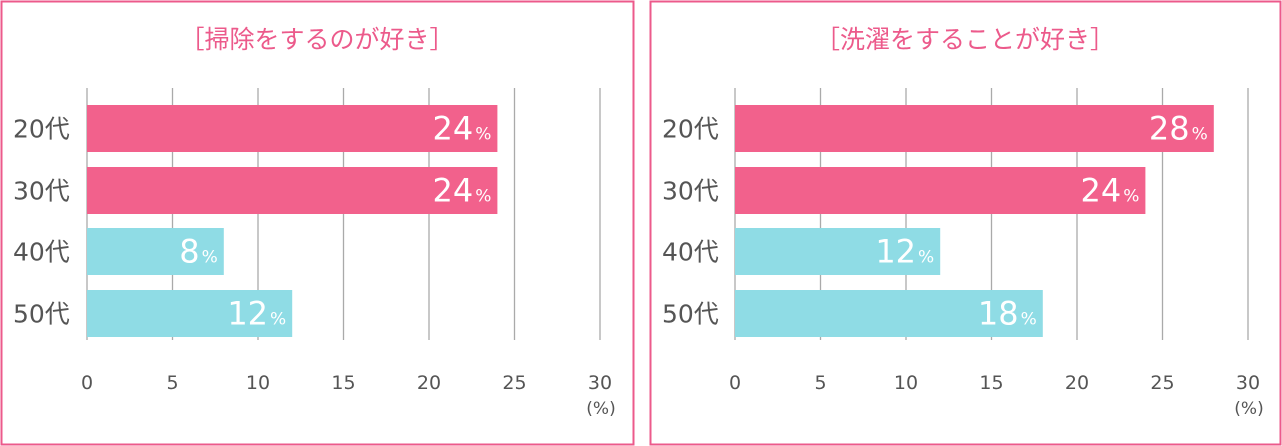 The image size is (1282, 446). I want to click on bar-value-label: 28%, so click(1178, 129).